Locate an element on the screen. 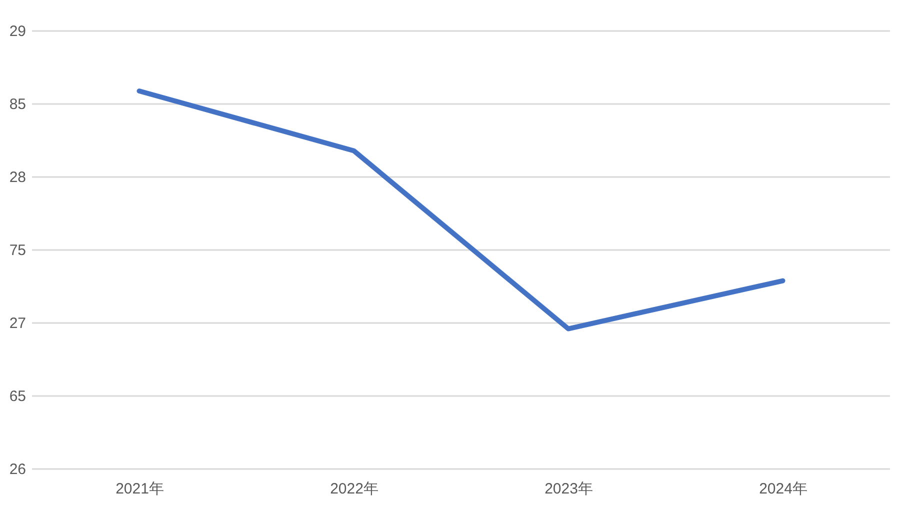  x-tick-label: 2021年 is located at coordinates (140, 489).